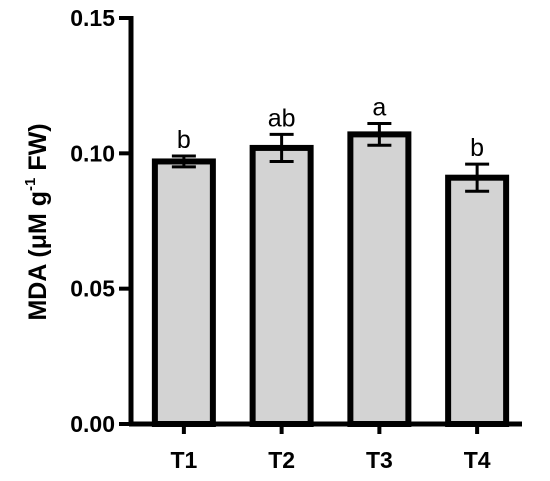 The width and height of the screenshot is (550, 481). What do you see at coordinates (184, 140) in the screenshot?
I see `significance-label-t1: b` at bounding box center [184, 140].